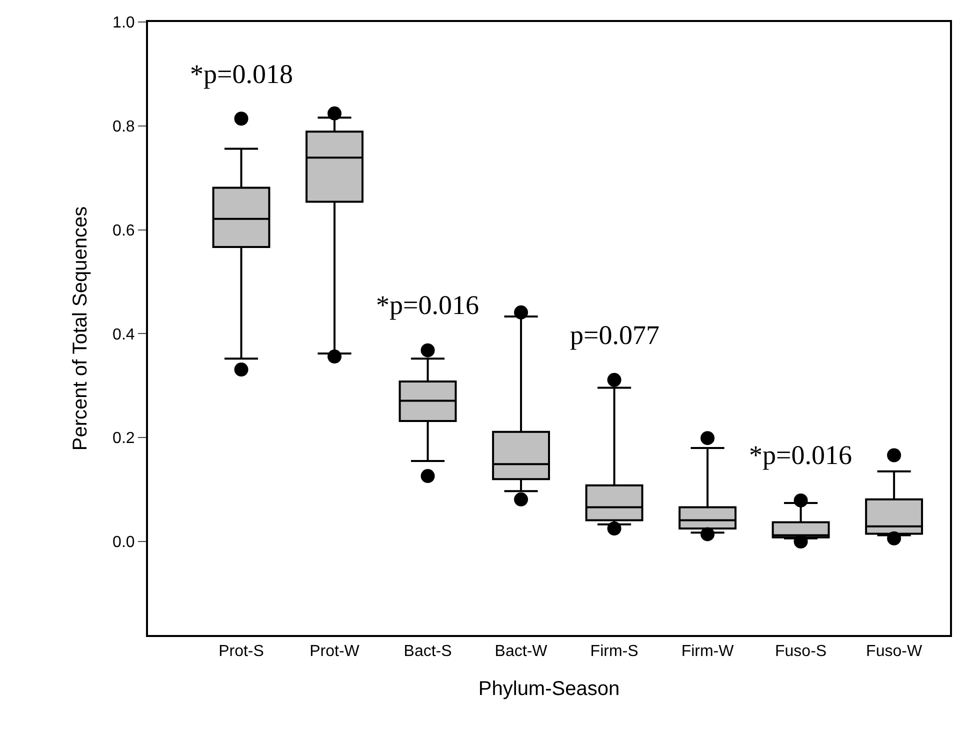  Describe the element at coordinates (123, 543) in the screenshot. I see `y-tick-label: 0.0` at that location.